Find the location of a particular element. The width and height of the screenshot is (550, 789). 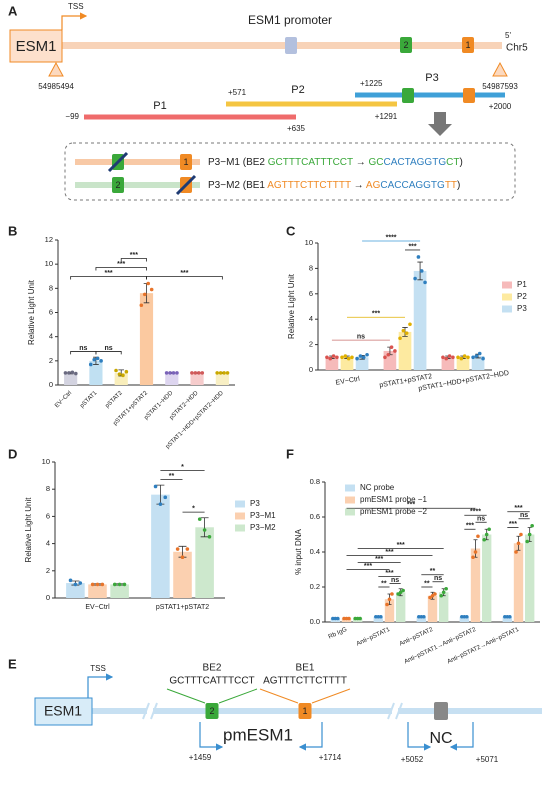

panel-label: F is located at coordinates (290, 453).